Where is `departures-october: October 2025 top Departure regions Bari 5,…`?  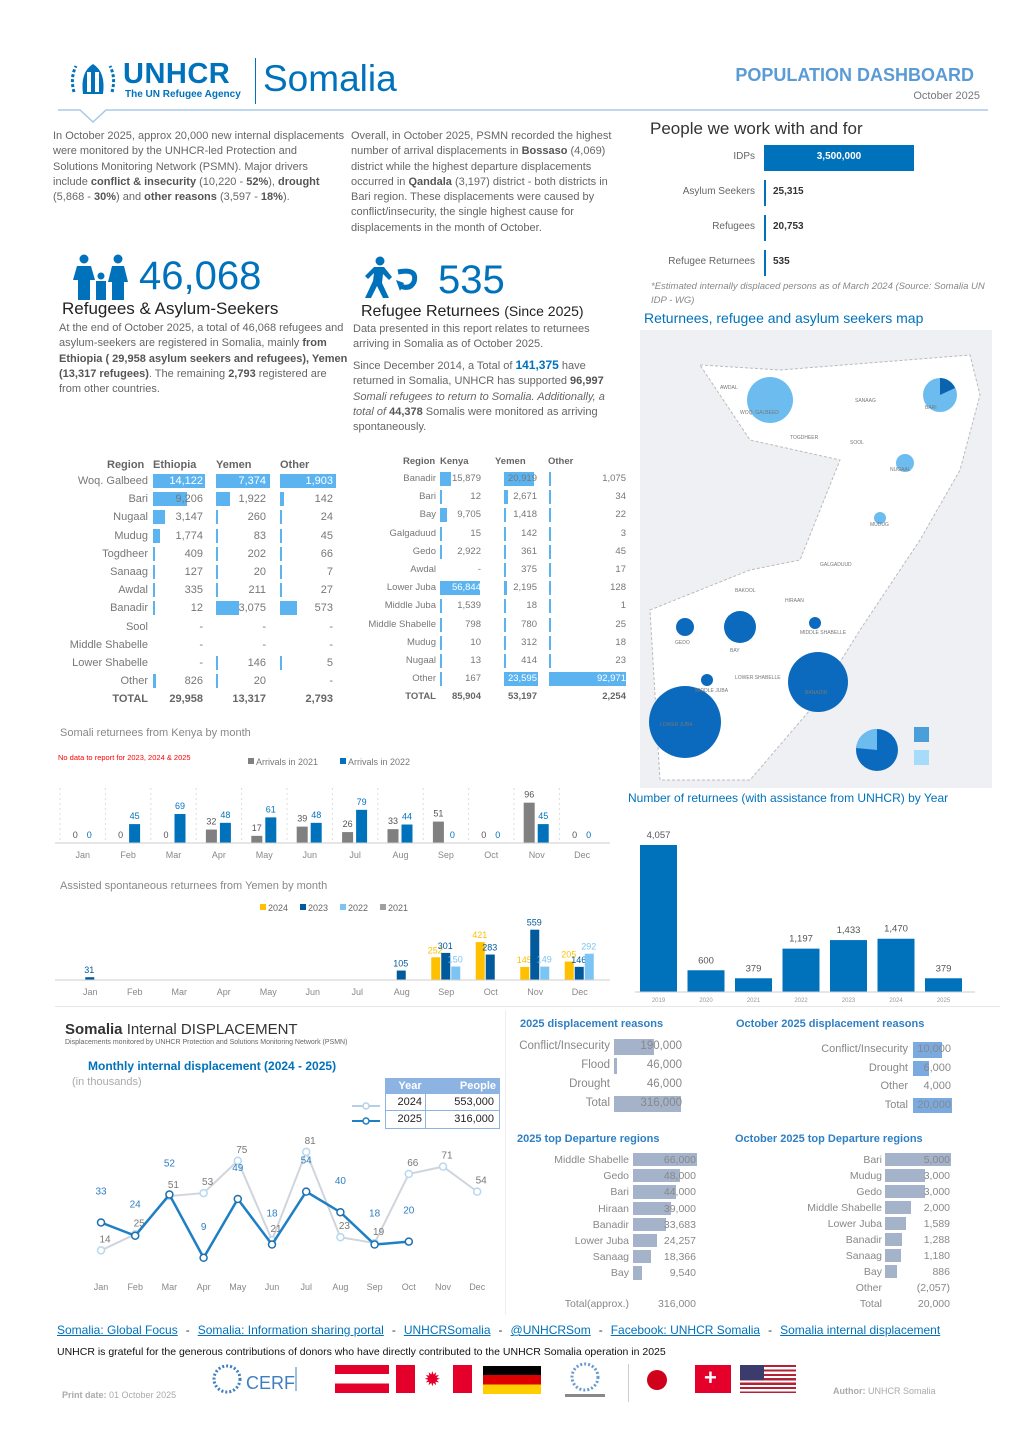
departures-october: October 2025 top Departure regions Bari 5,… is located at coordinates (845, 1222).